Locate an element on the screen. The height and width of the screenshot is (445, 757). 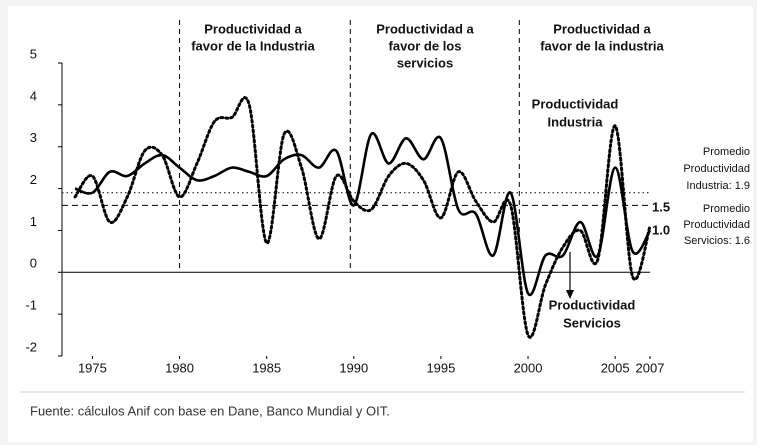
annotation: Industria: 1.9 is located at coordinates (718, 186).